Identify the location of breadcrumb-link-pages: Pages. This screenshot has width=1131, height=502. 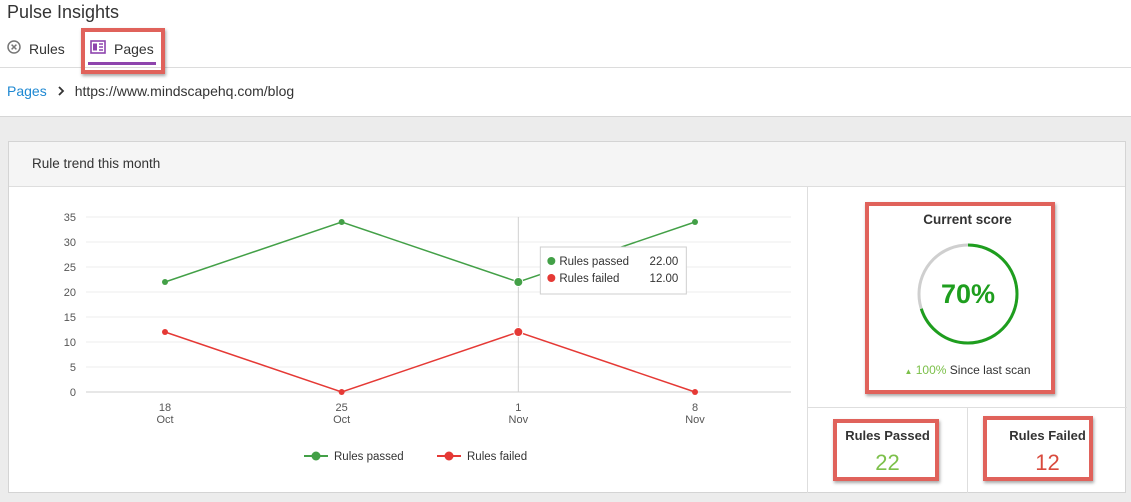
(27, 91).